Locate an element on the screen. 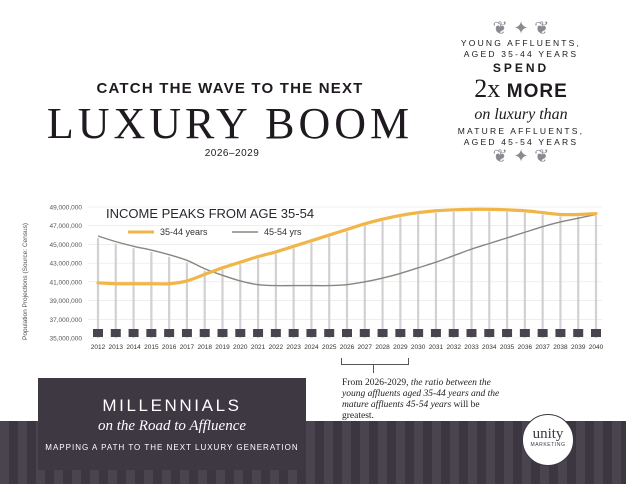 The height and width of the screenshot is (484, 626). x-tick-label: 2012 is located at coordinates (98, 347).